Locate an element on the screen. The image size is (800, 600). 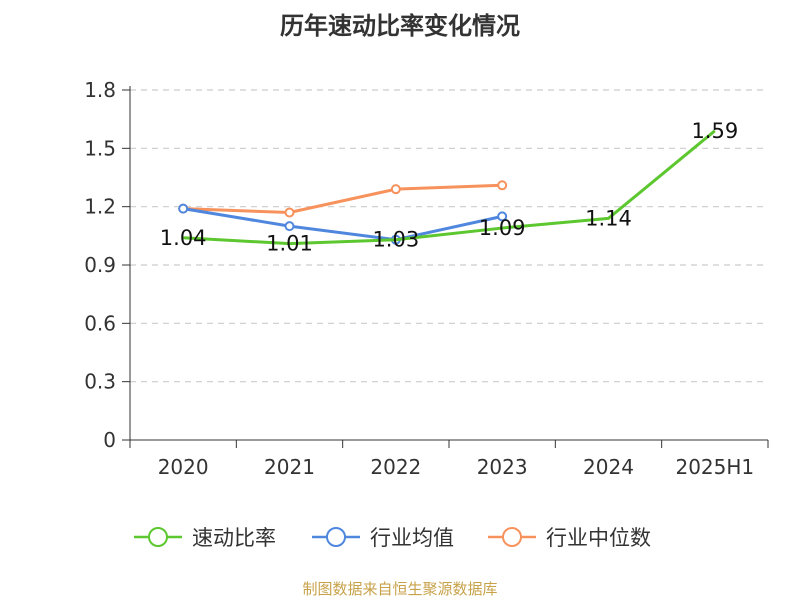
data-label: 1.14 is located at coordinates (608, 218).